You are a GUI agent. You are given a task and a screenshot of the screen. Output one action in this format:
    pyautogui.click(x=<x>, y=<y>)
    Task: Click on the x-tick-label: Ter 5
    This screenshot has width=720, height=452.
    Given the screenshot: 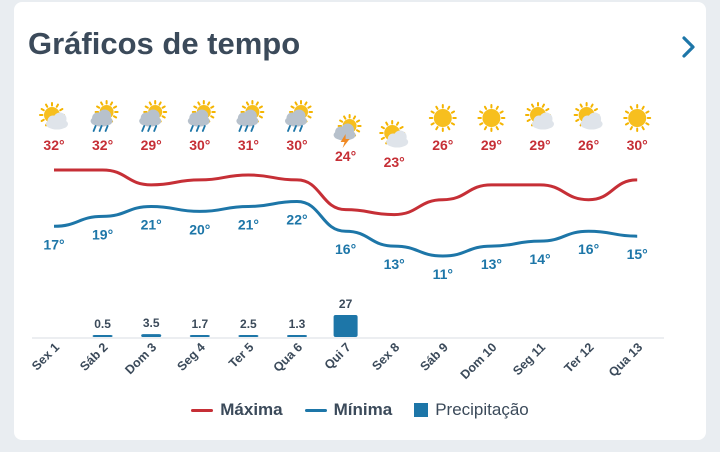 What is the action you would take?
    pyautogui.click(x=241, y=355)
    